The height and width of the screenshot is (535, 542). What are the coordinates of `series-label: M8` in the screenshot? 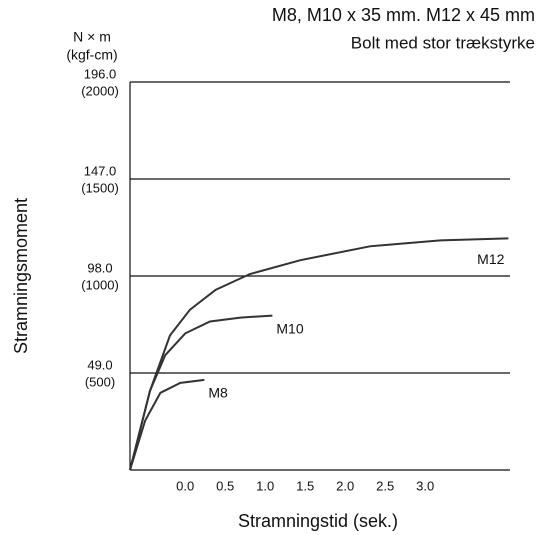 It's located at (218, 393).